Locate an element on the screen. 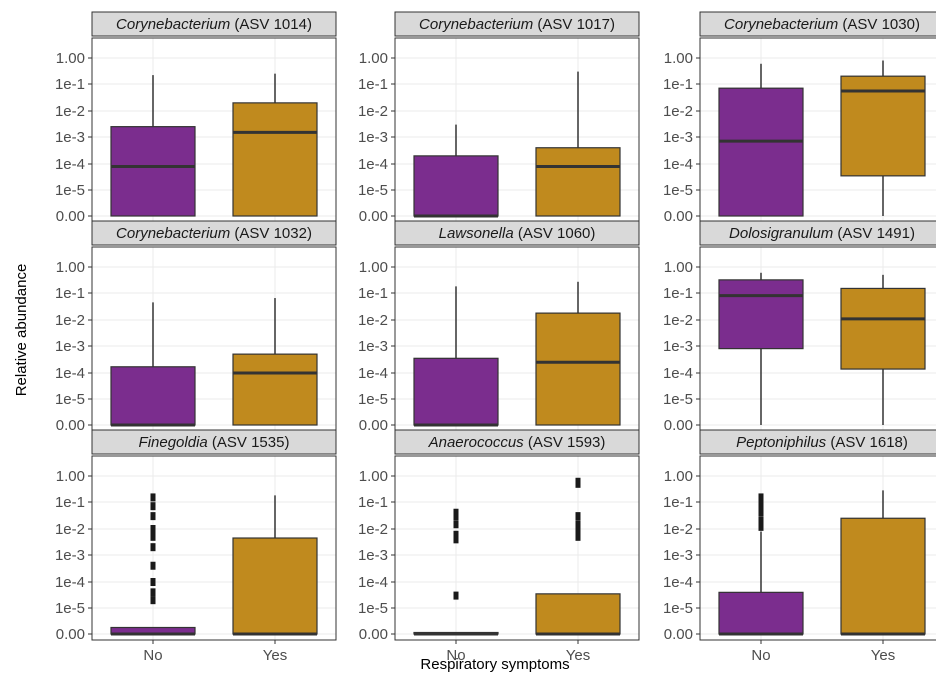 The image size is (936, 675). facet-asv-label: (ASV 1014) is located at coordinates (271, 24).